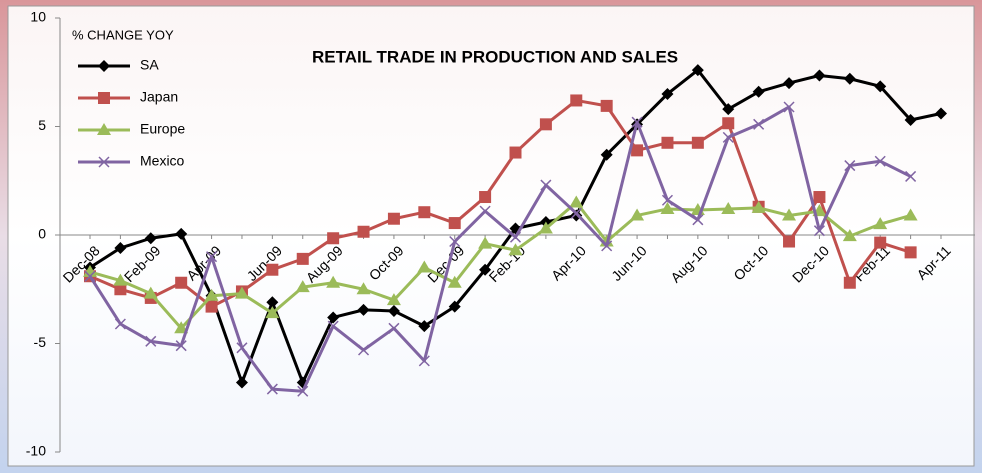 Image resolution: width=982 pixels, height=473 pixels. Describe the element at coordinates (38, 17) in the screenshot. I see `y-tick-label: 10` at that location.